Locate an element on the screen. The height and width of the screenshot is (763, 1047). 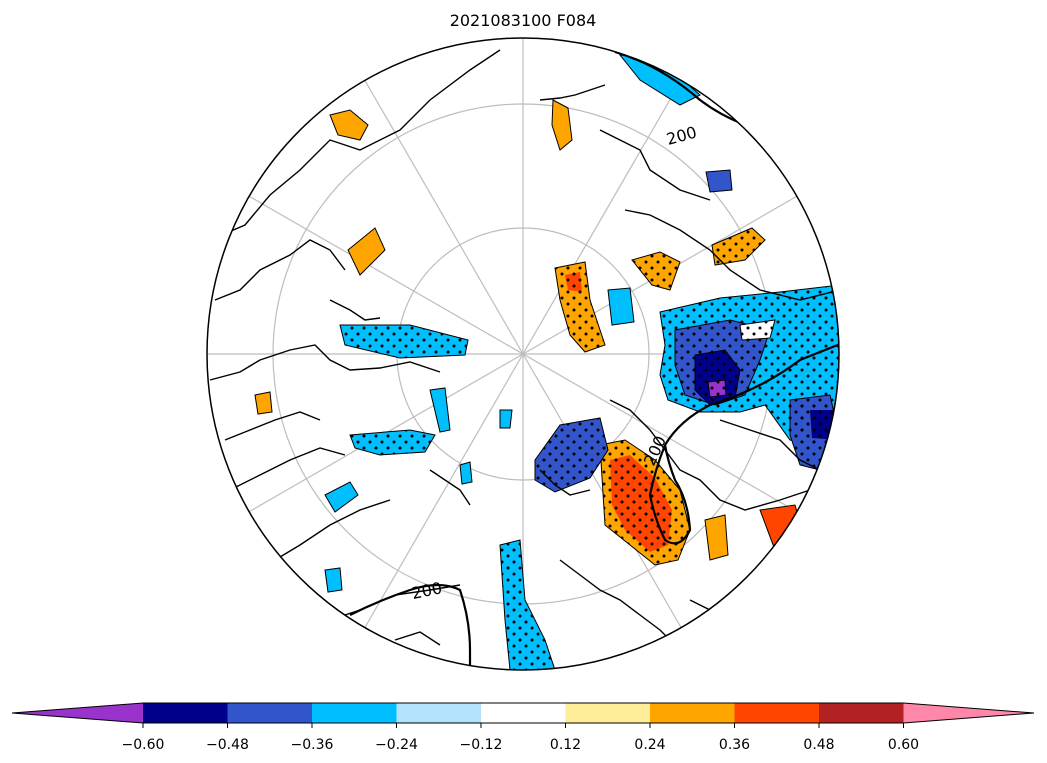
colorbar-tick-label: −0.24 is located at coordinates (396, 745).